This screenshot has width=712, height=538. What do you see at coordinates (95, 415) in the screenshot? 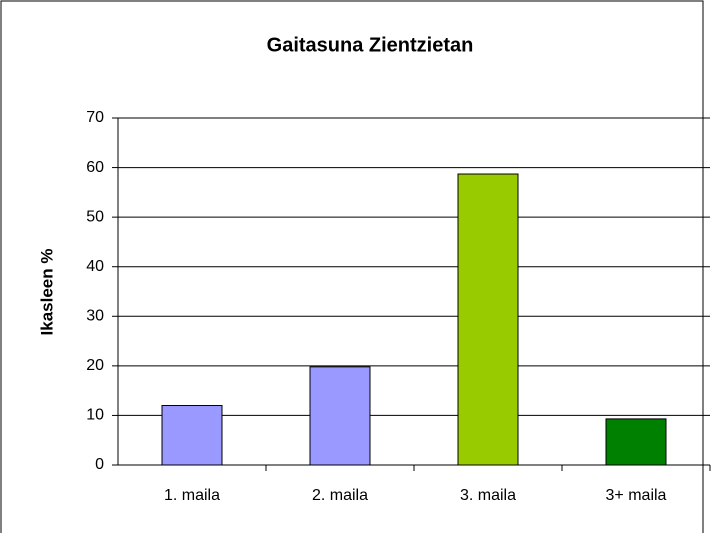
I see `y-tick-label: 10` at bounding box center [95, 415].